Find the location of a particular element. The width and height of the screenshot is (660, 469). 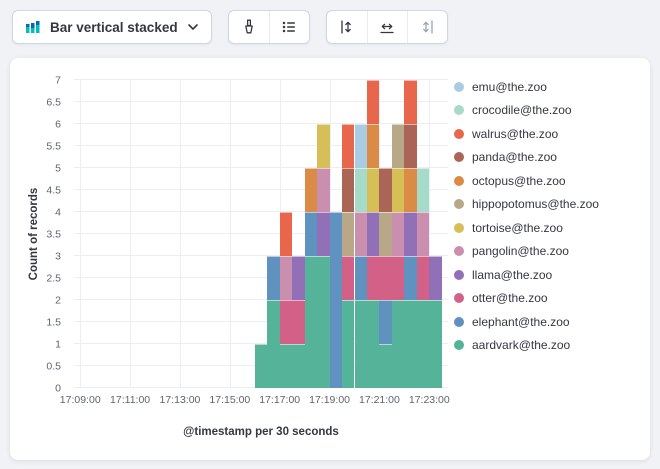

legend-item: otter@the.zoo is located at coordinates (526, 298).